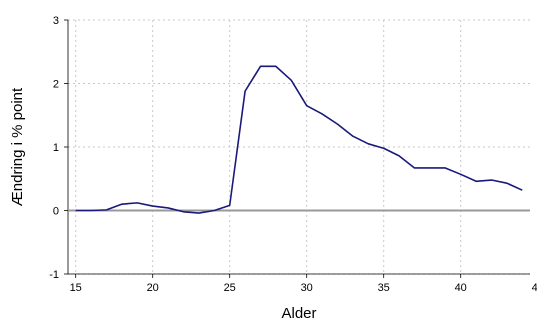 This screenshot has width=537, height=323. Describe the element at coordinates (56, 212) in the screenshot. I see `y-tick-label: 0` at that location.